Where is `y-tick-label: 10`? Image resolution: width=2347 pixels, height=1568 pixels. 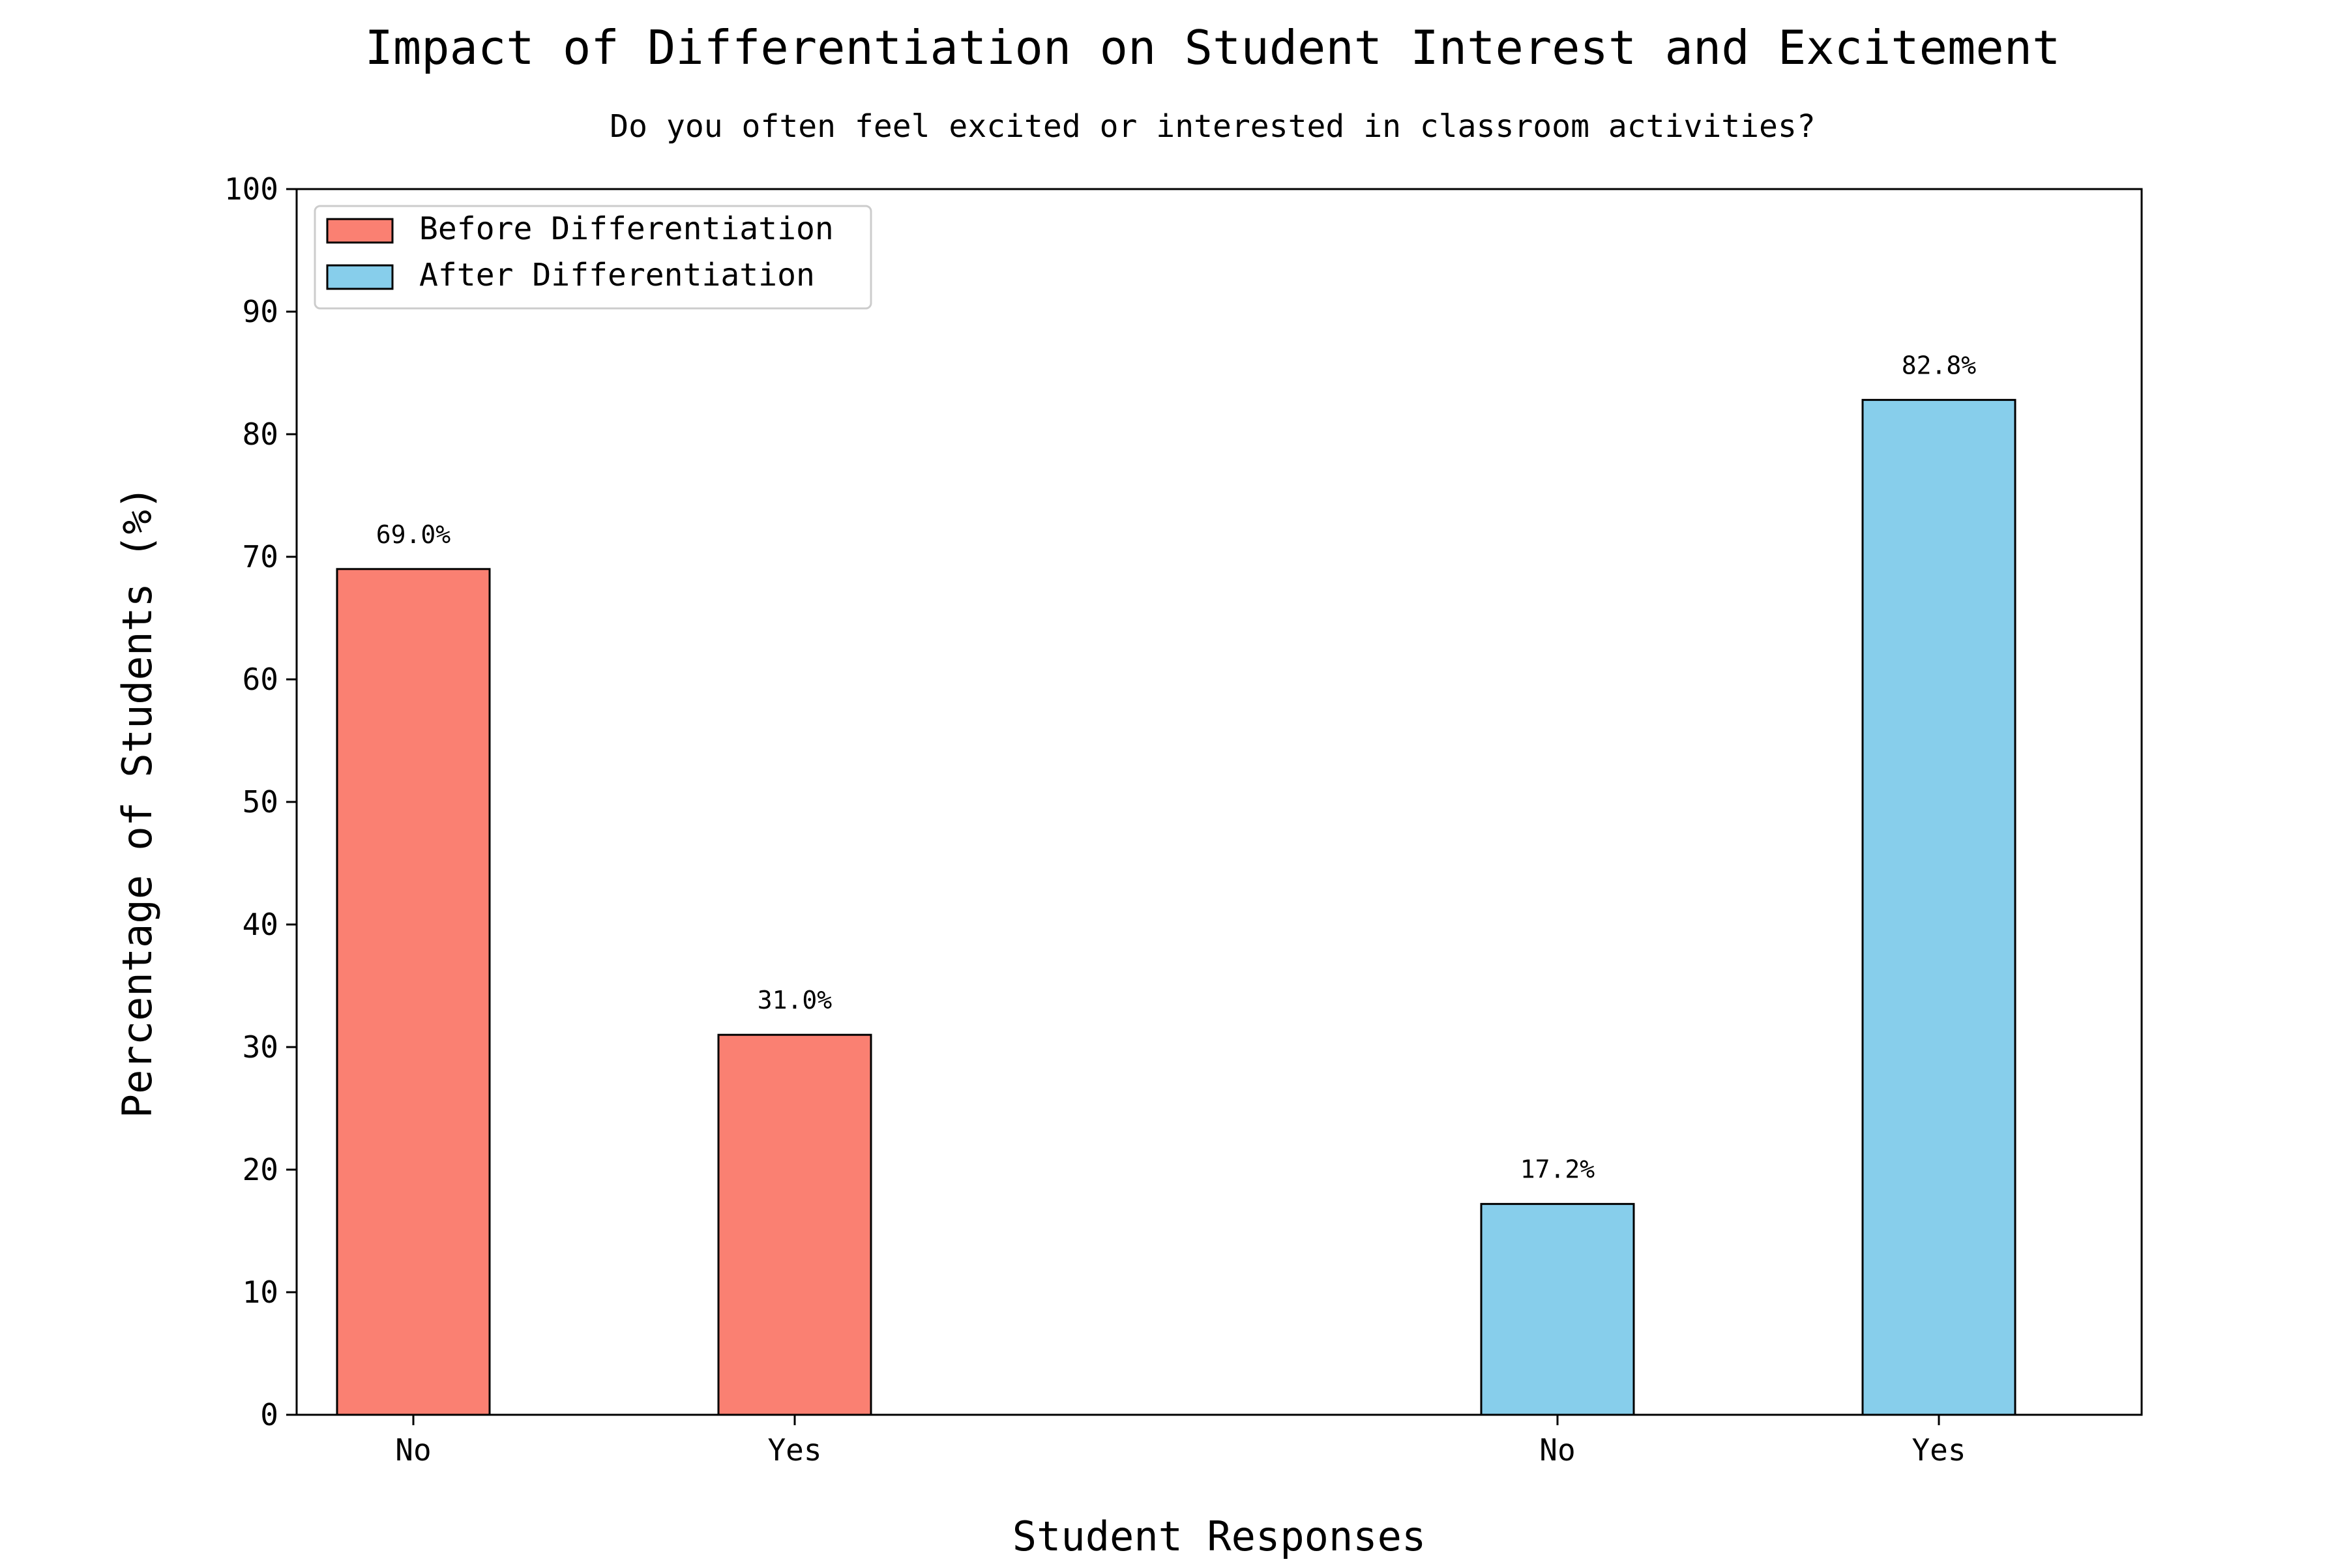 y-tick-label: 10 is located at coordinates (260, 1292).